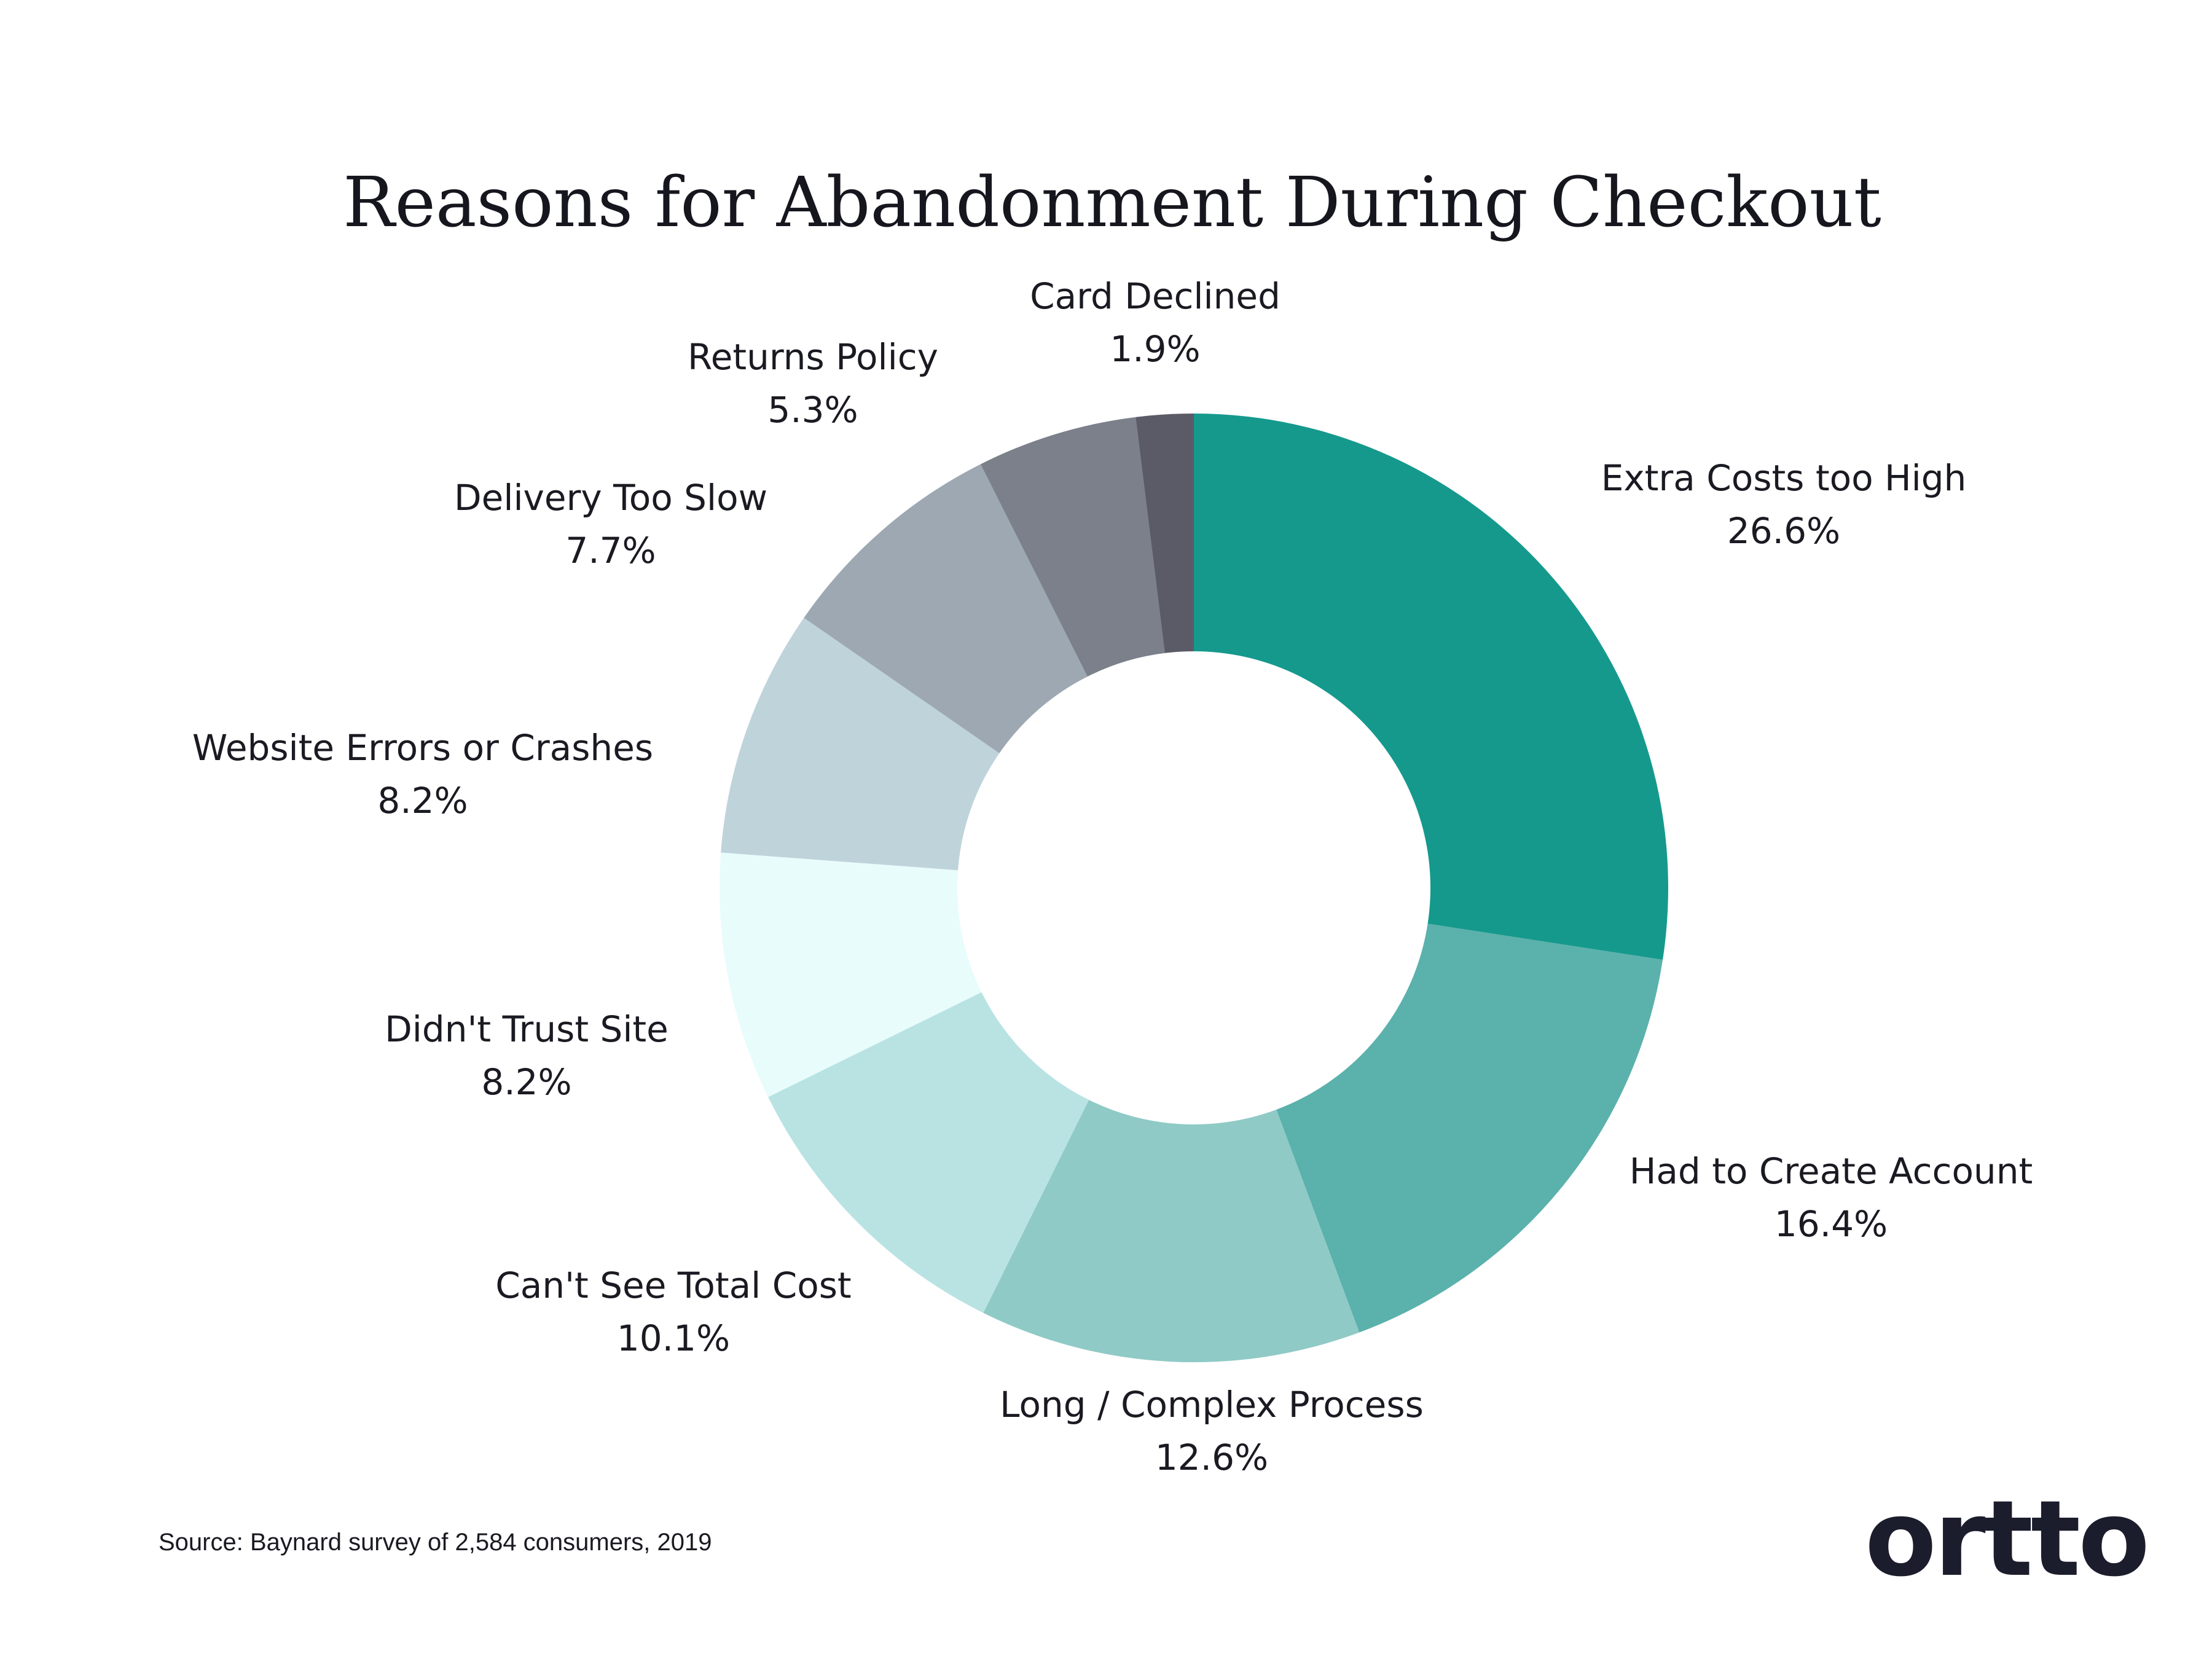 This screenshot has width=2212, height=1659. What do you see at coordinates (946, 608) in the screenshot?
I see `slice-delivery-too-slow` at bounding box center [946, 608].